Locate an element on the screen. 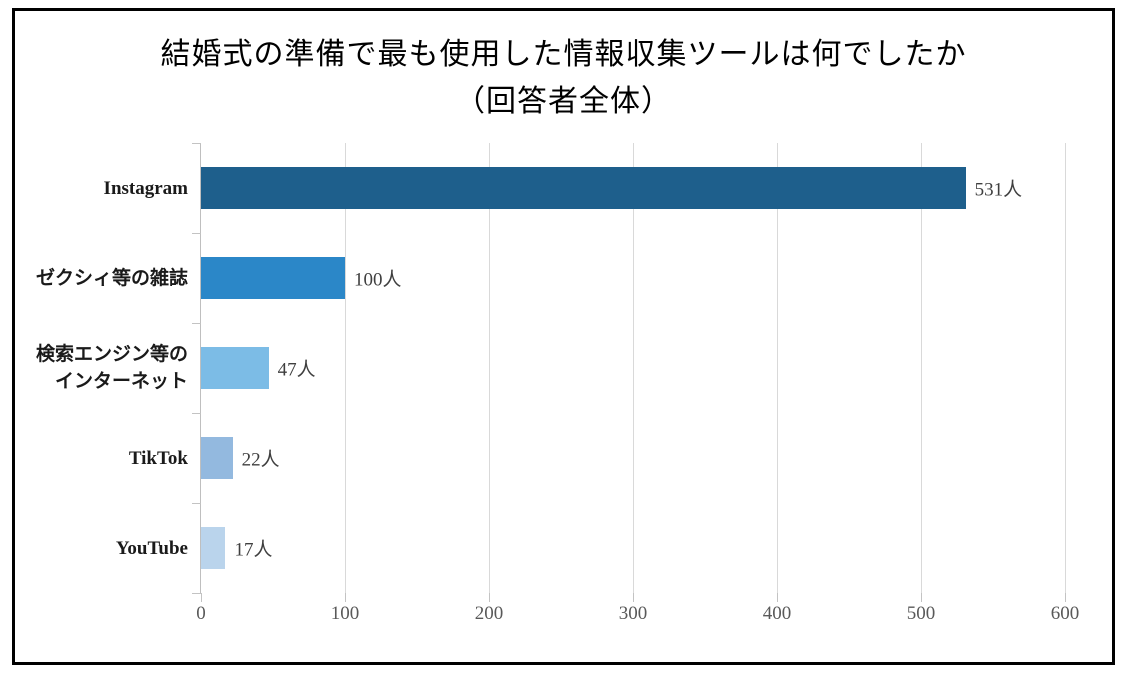 Image resolution: width=1128 pixels, height=677 pixels. category-label-tiktok: TikTok is located at coordinates (103, 458).